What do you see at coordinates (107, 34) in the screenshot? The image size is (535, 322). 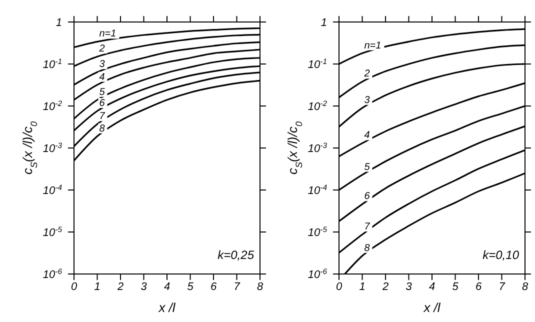 I see `legend-label: n=1` at bounding box center [107, 34].